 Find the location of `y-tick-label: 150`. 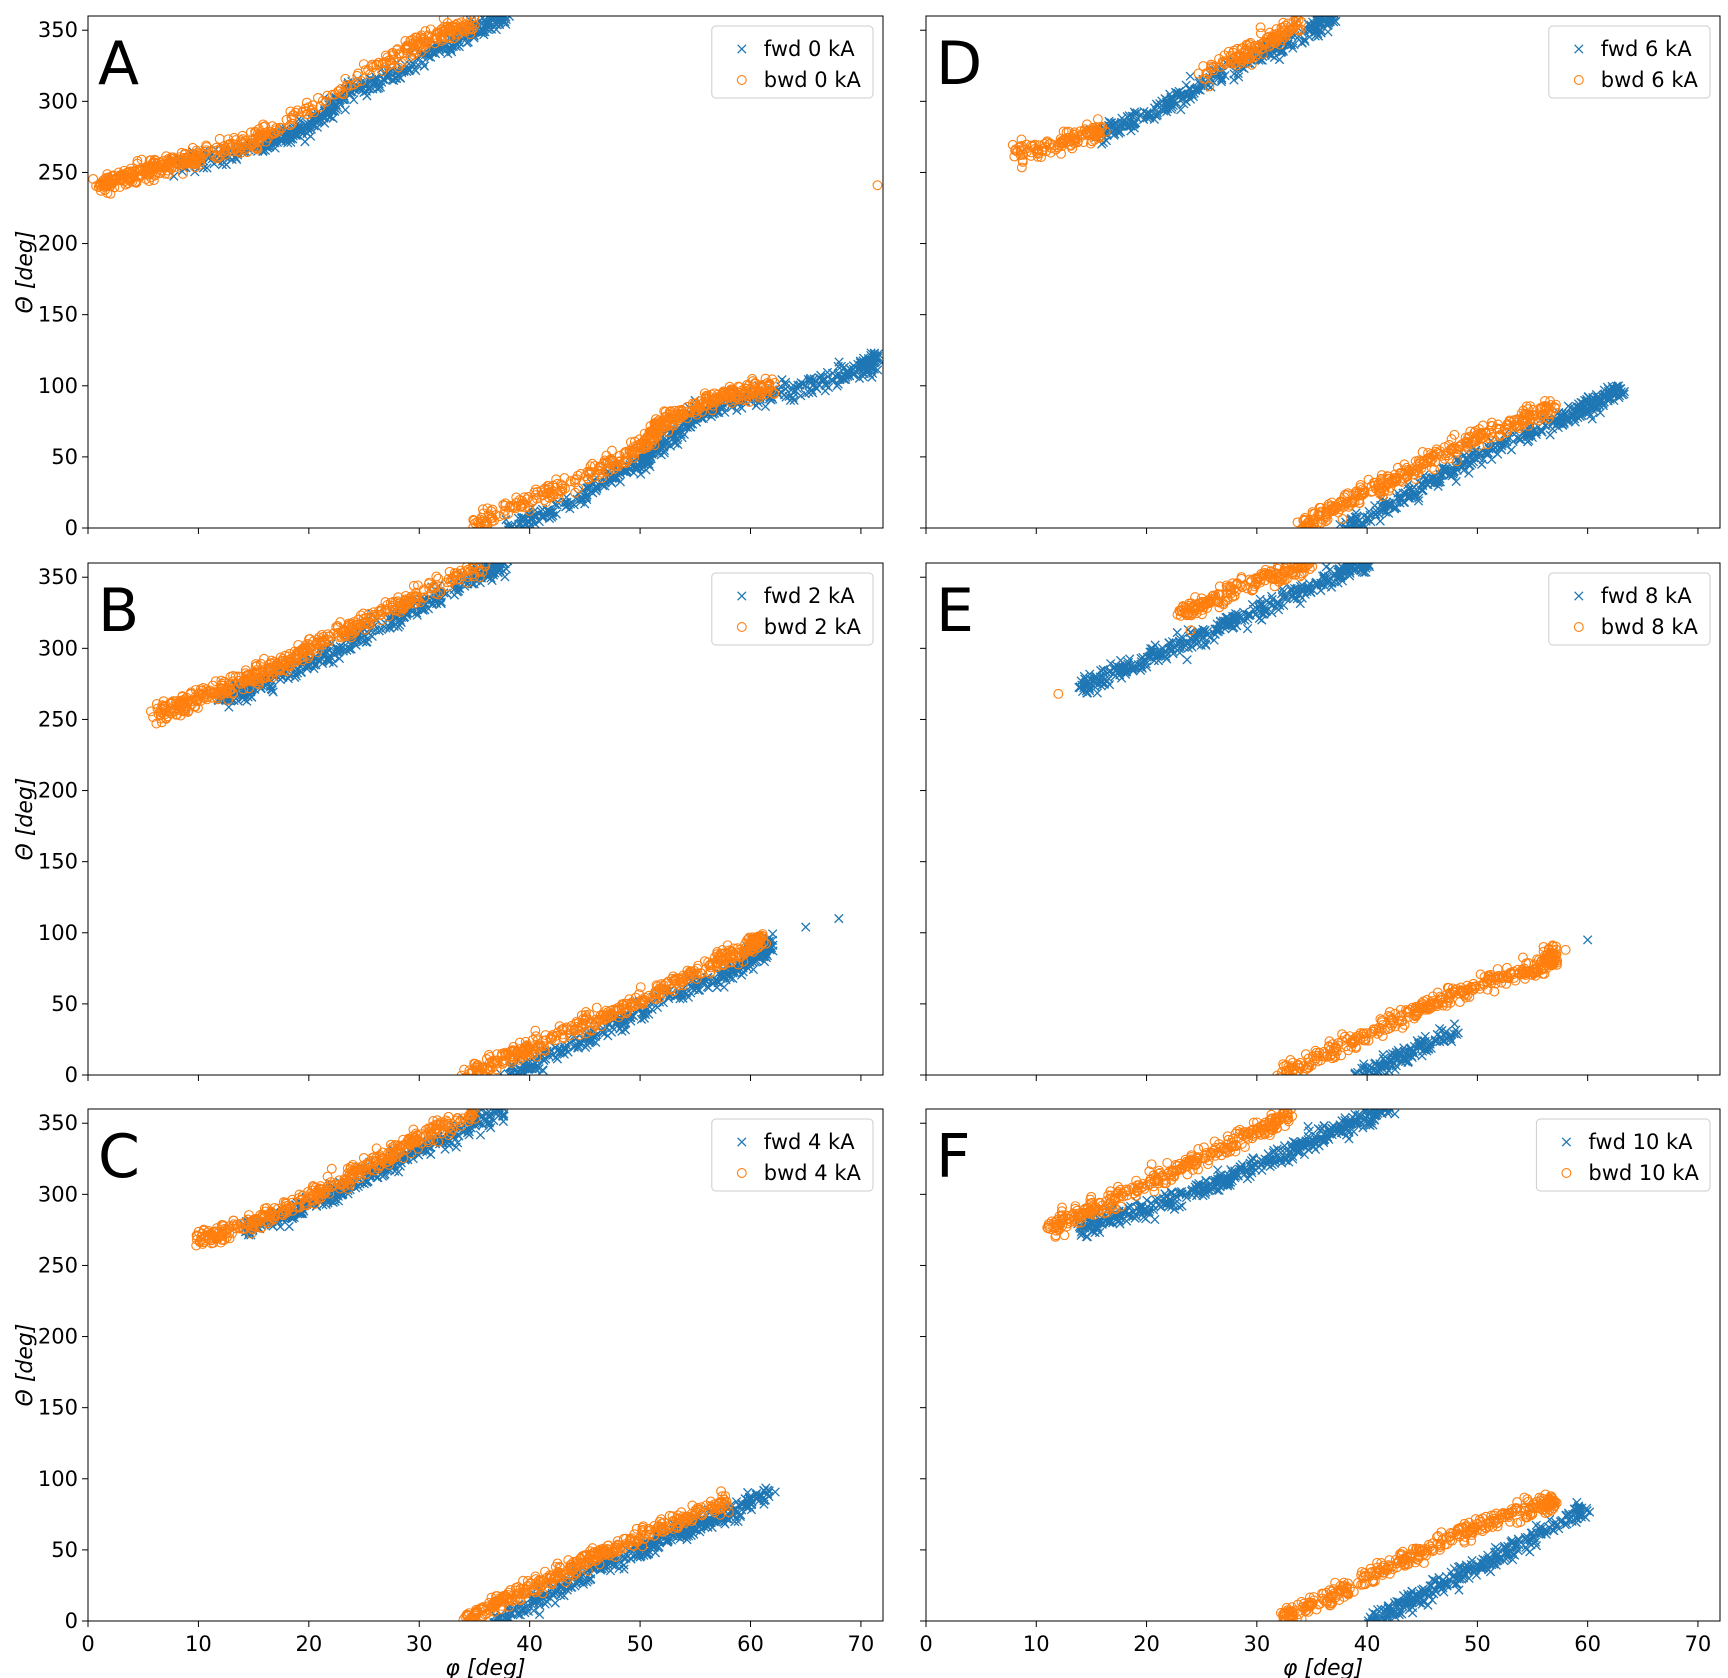

y-tick-label: 150 is located at coordinates (58, 315).